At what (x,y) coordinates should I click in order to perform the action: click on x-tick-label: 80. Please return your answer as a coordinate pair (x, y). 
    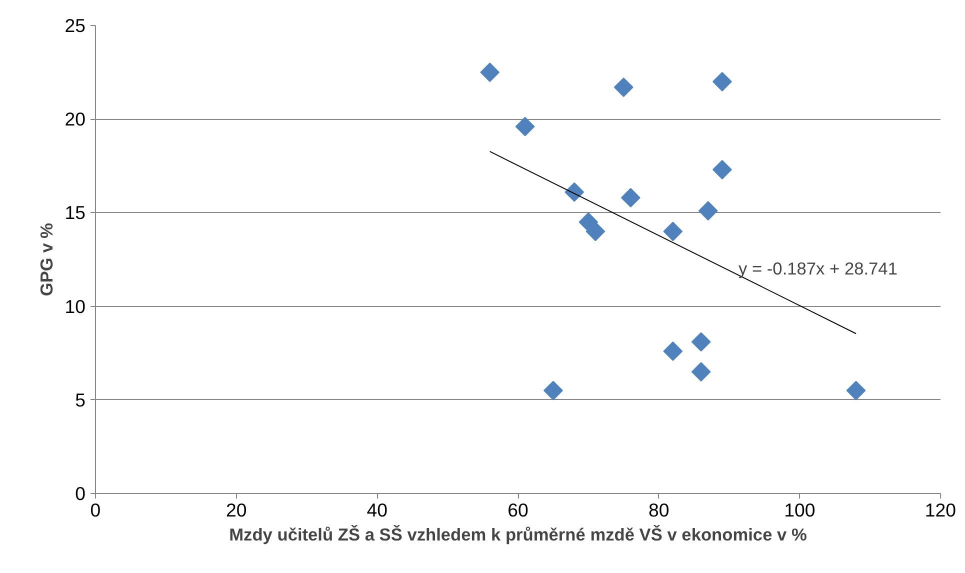
    Looking at the image, I should click on (659, 510).